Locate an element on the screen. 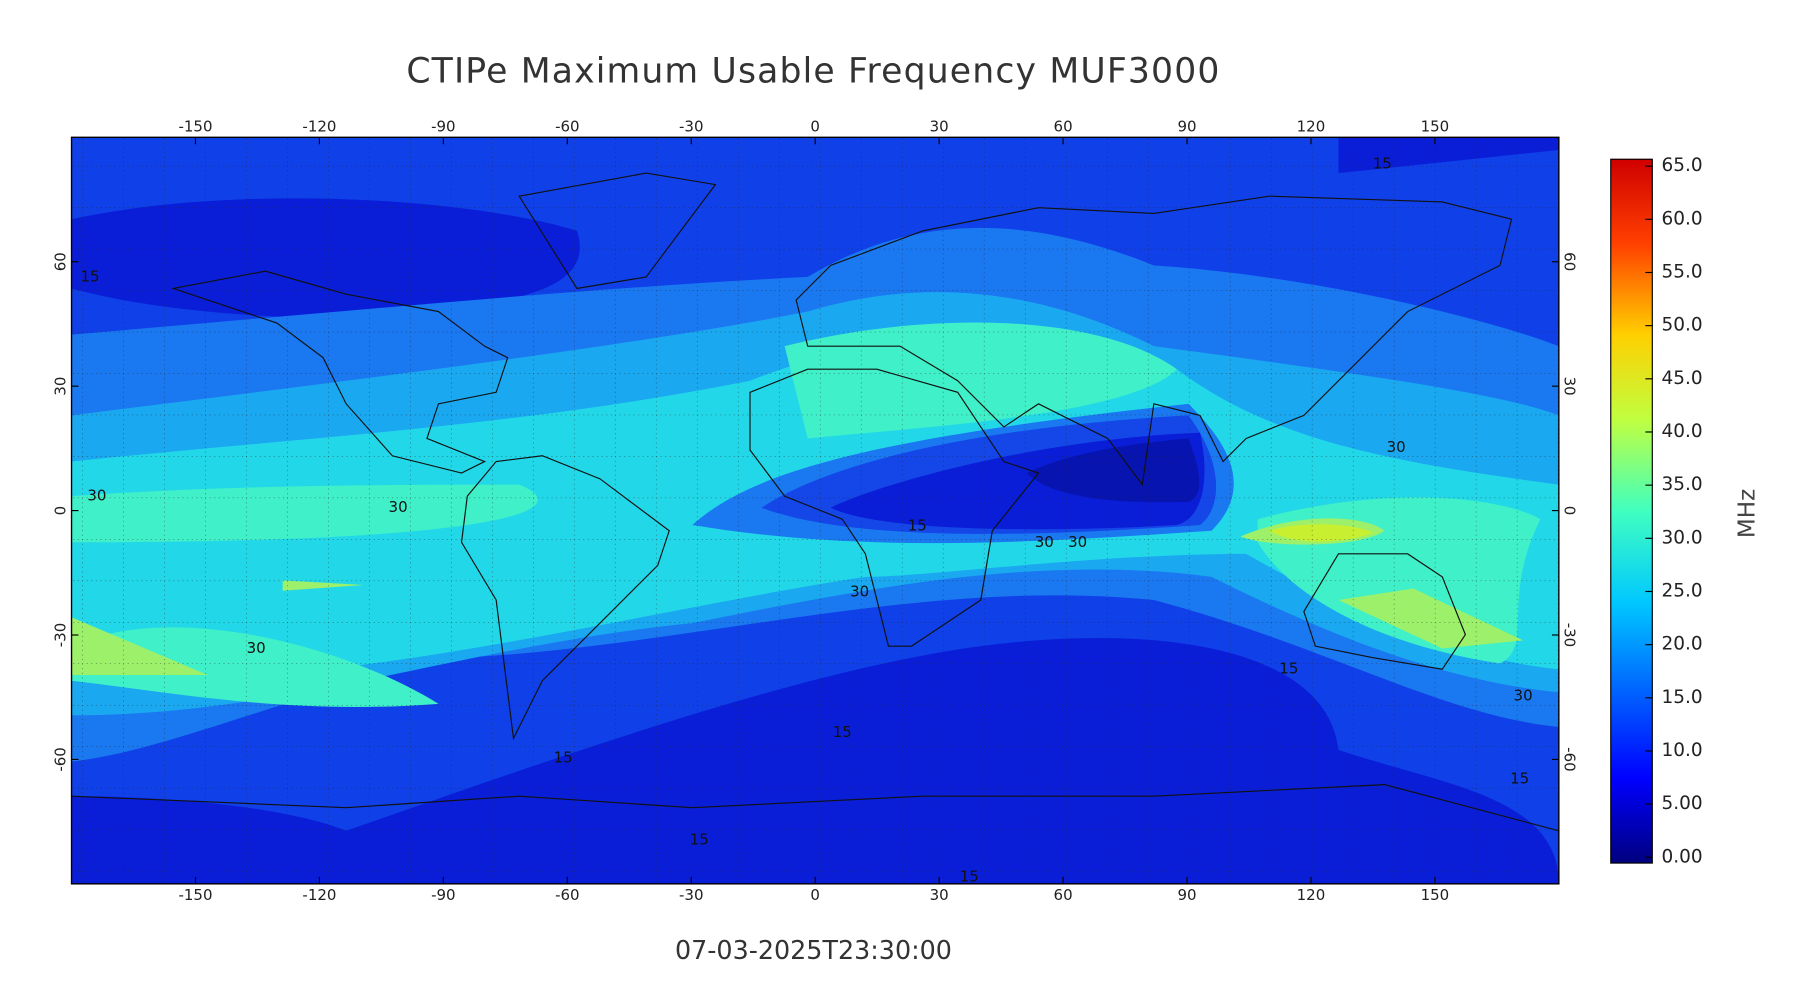 The height and width of the screenshot is (1000, 1800). colorbar-tick-label: 55.0 is located at coordinates (1682, 271).